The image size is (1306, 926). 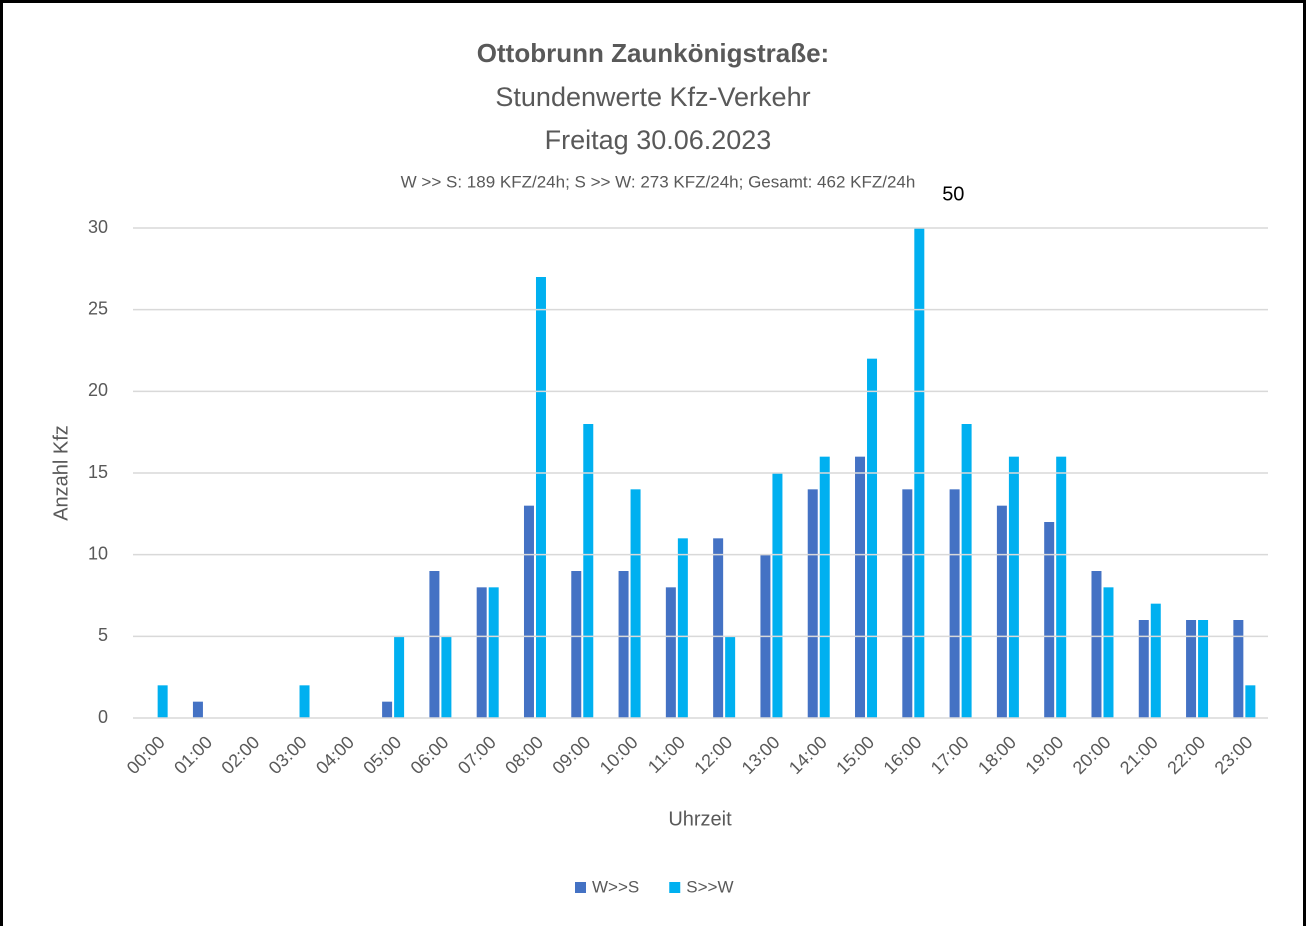 I want to click on y-tick-label: 5, so click(x=103, y=635).